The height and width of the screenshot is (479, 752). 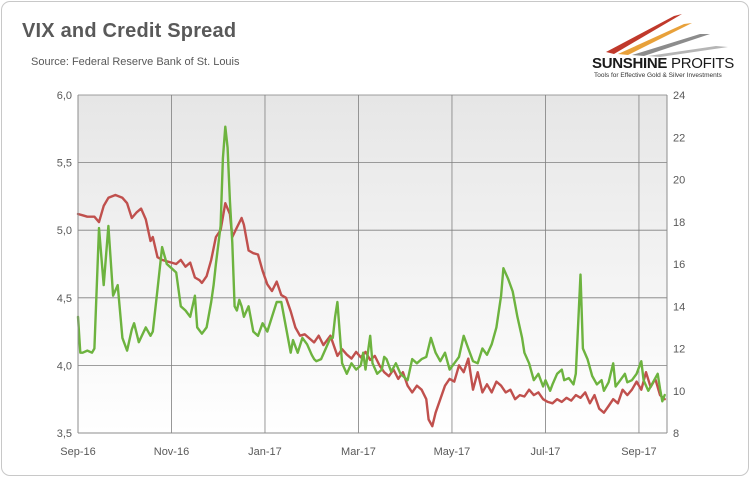 I want to click on y-left-tick-label: 4,5, so click(x=64, y=299).